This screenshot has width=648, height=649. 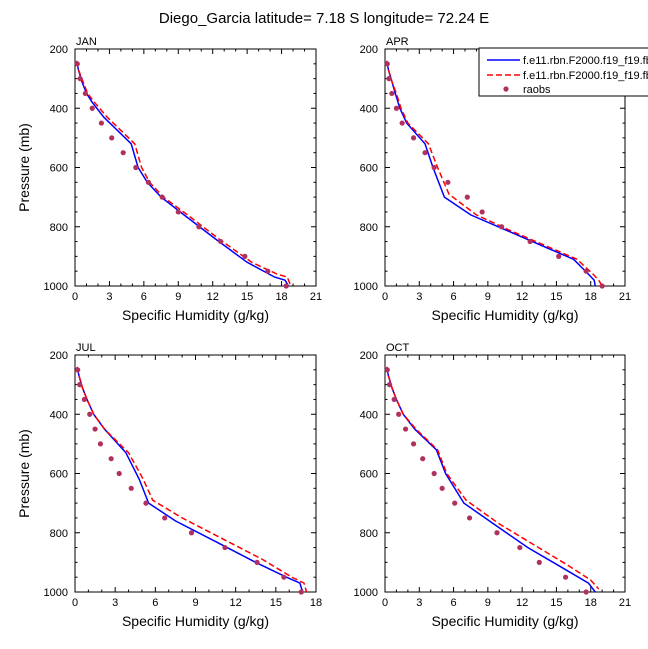 What do you see at coordinates (195, 621) in the screenshot?
I see `x-axis-label: Specific Humidity (g/kg)` at bounding box center [195, 621].